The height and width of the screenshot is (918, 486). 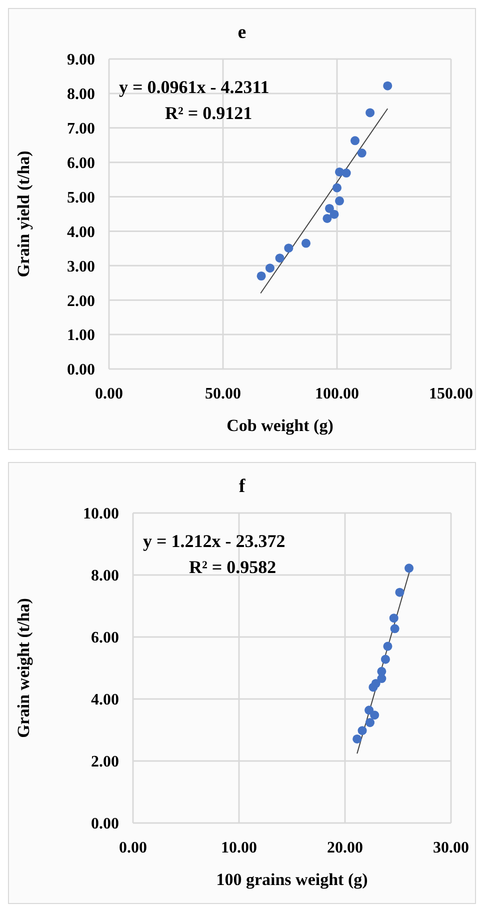 I want to click on y-tick-label: 7.00, so click(x=81, y=129).